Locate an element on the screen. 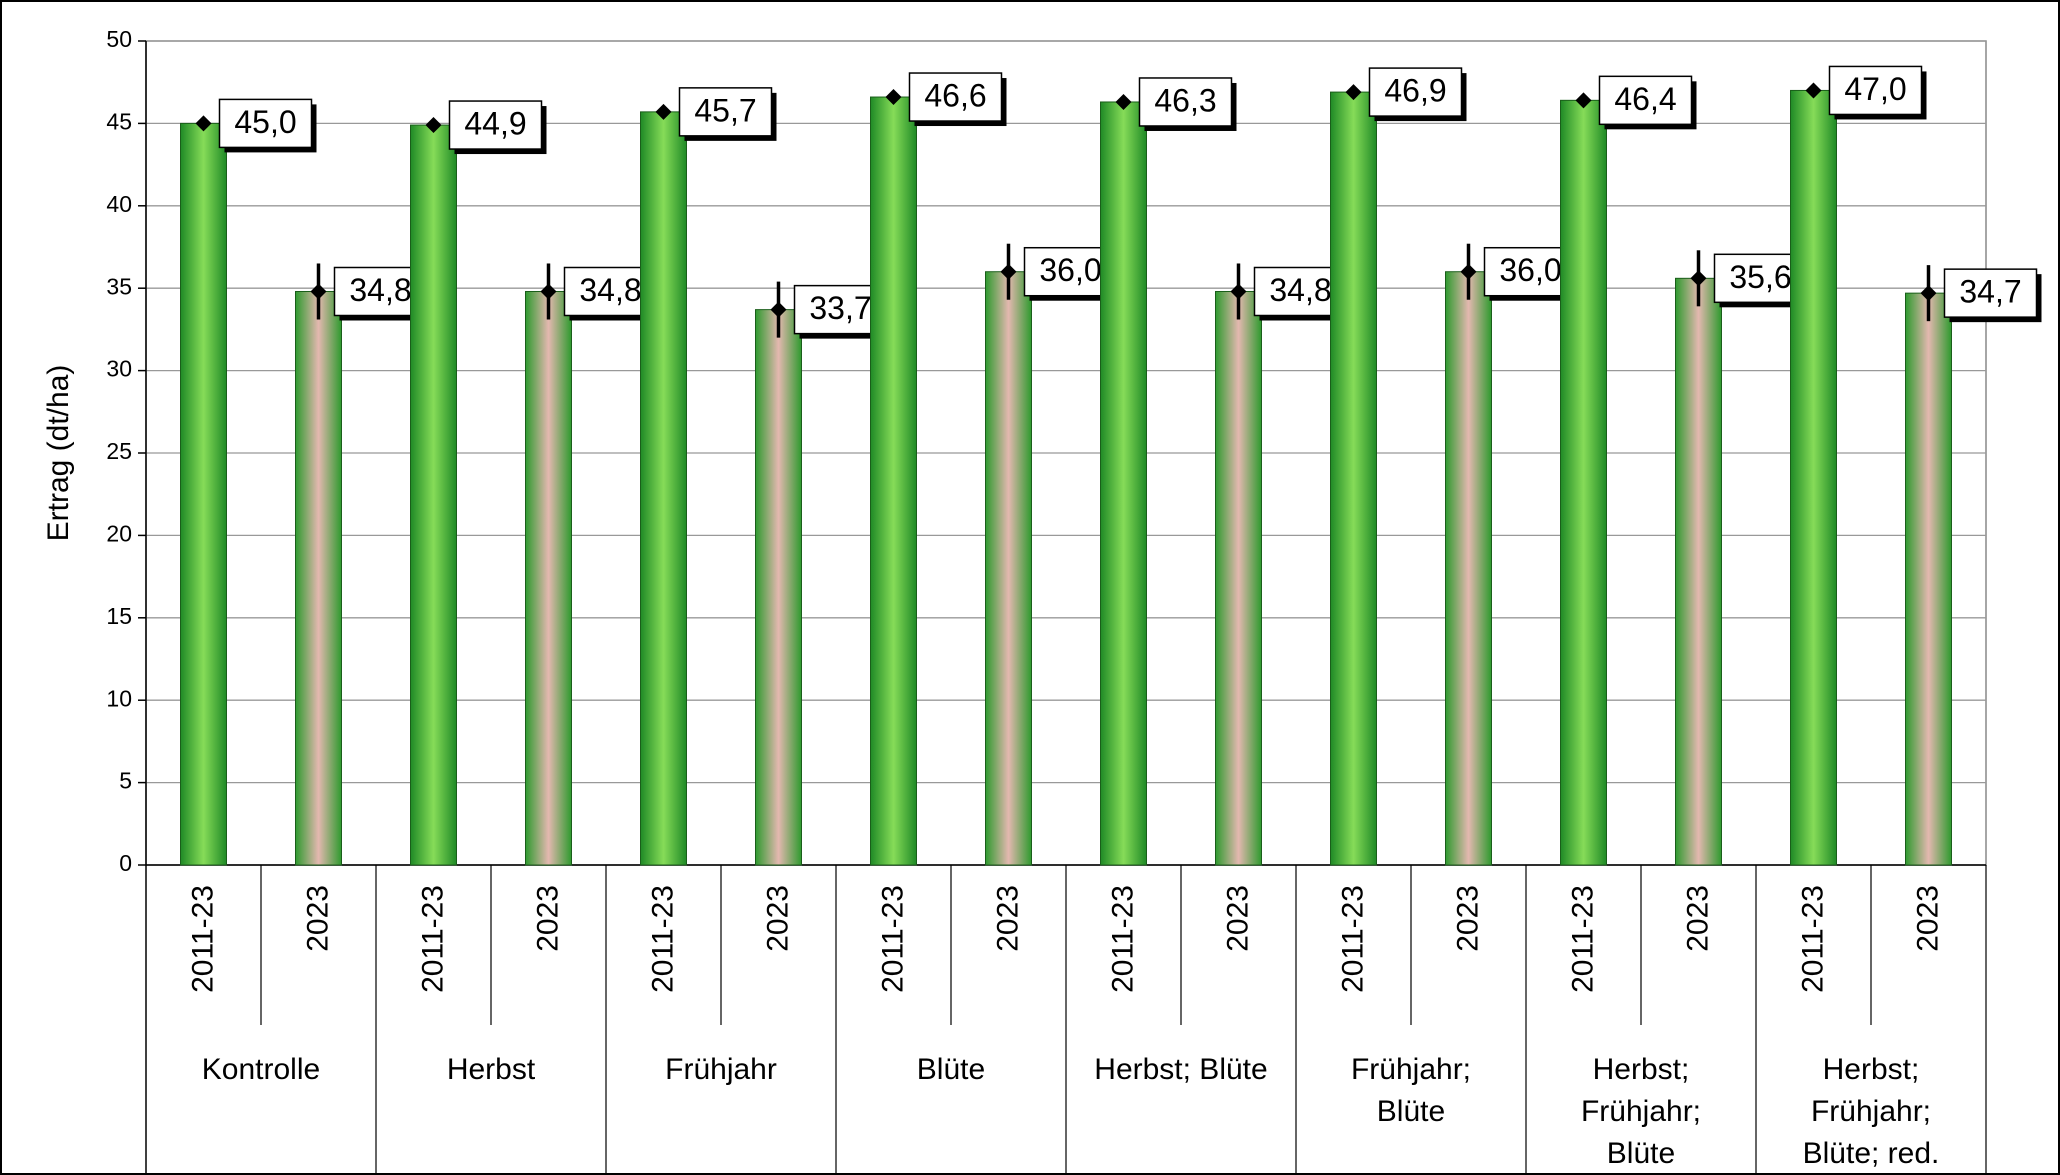 This screenshot has height=1175, width=2060. y-tick-label: 25 is located at coordinates (119, 451).